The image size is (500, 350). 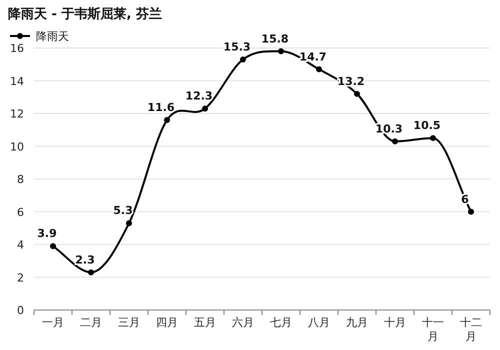 I want to click on data-label: 12.3, so click(x=199, y=96).